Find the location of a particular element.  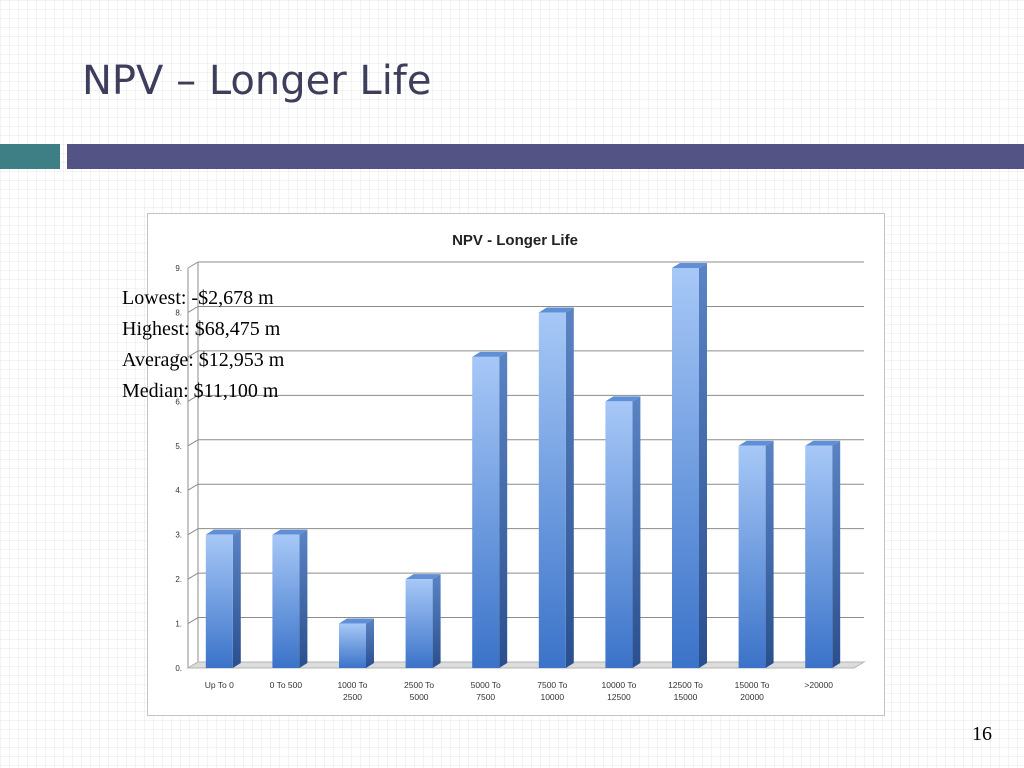

x-tick-label: 0 To 500 is located at coordinates (286, 685).